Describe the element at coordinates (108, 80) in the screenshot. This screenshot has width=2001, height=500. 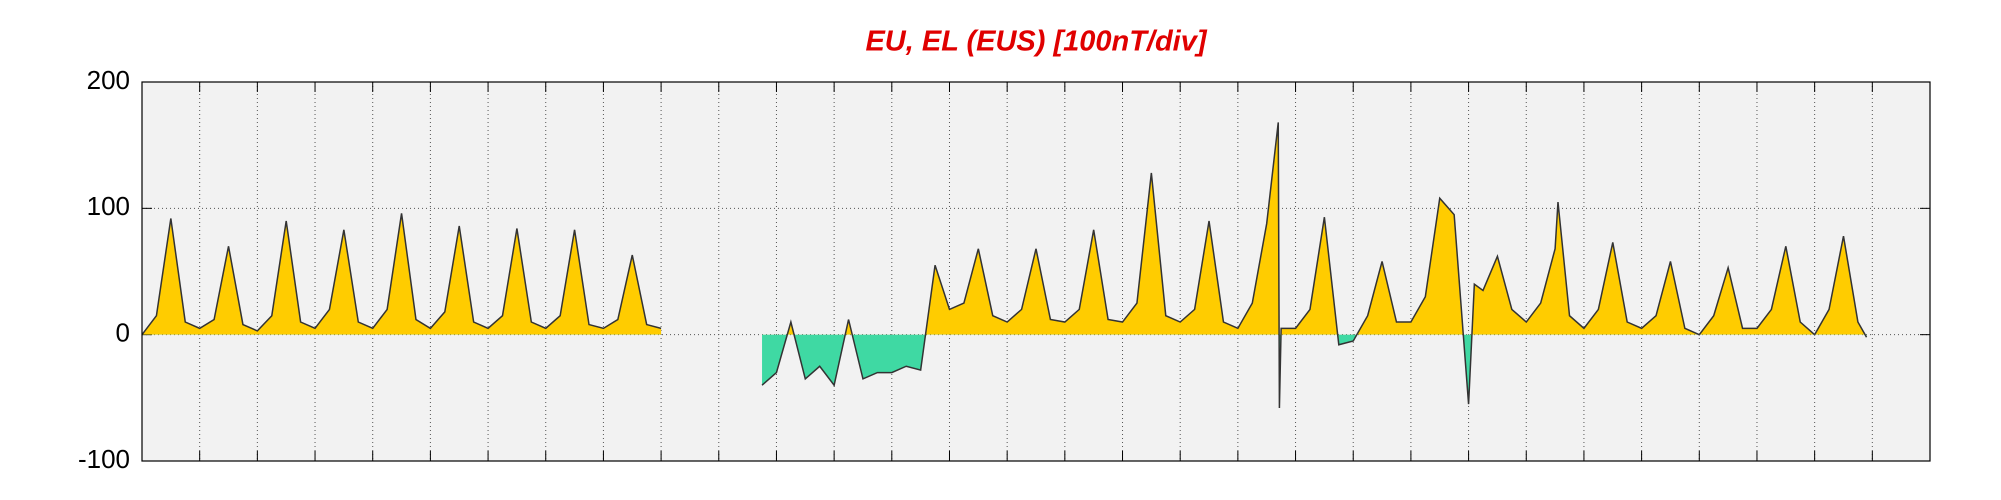
I see `y-tick-label: 200` at that location.